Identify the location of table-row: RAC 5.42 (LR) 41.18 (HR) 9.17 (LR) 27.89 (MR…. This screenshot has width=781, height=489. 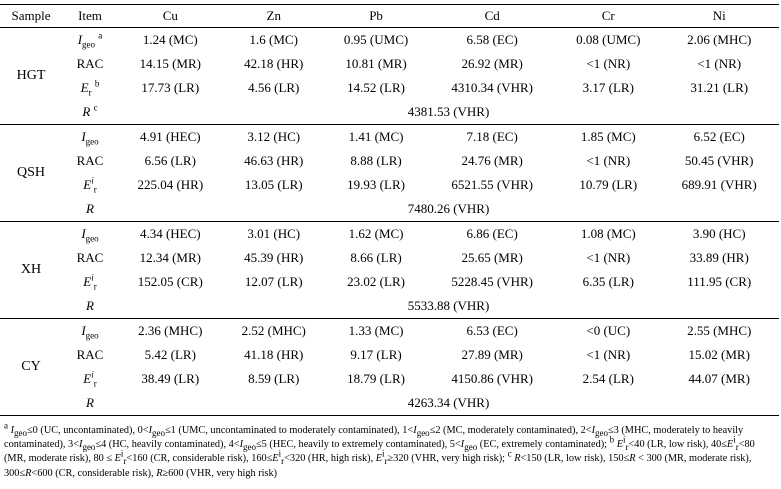
(389, 355).